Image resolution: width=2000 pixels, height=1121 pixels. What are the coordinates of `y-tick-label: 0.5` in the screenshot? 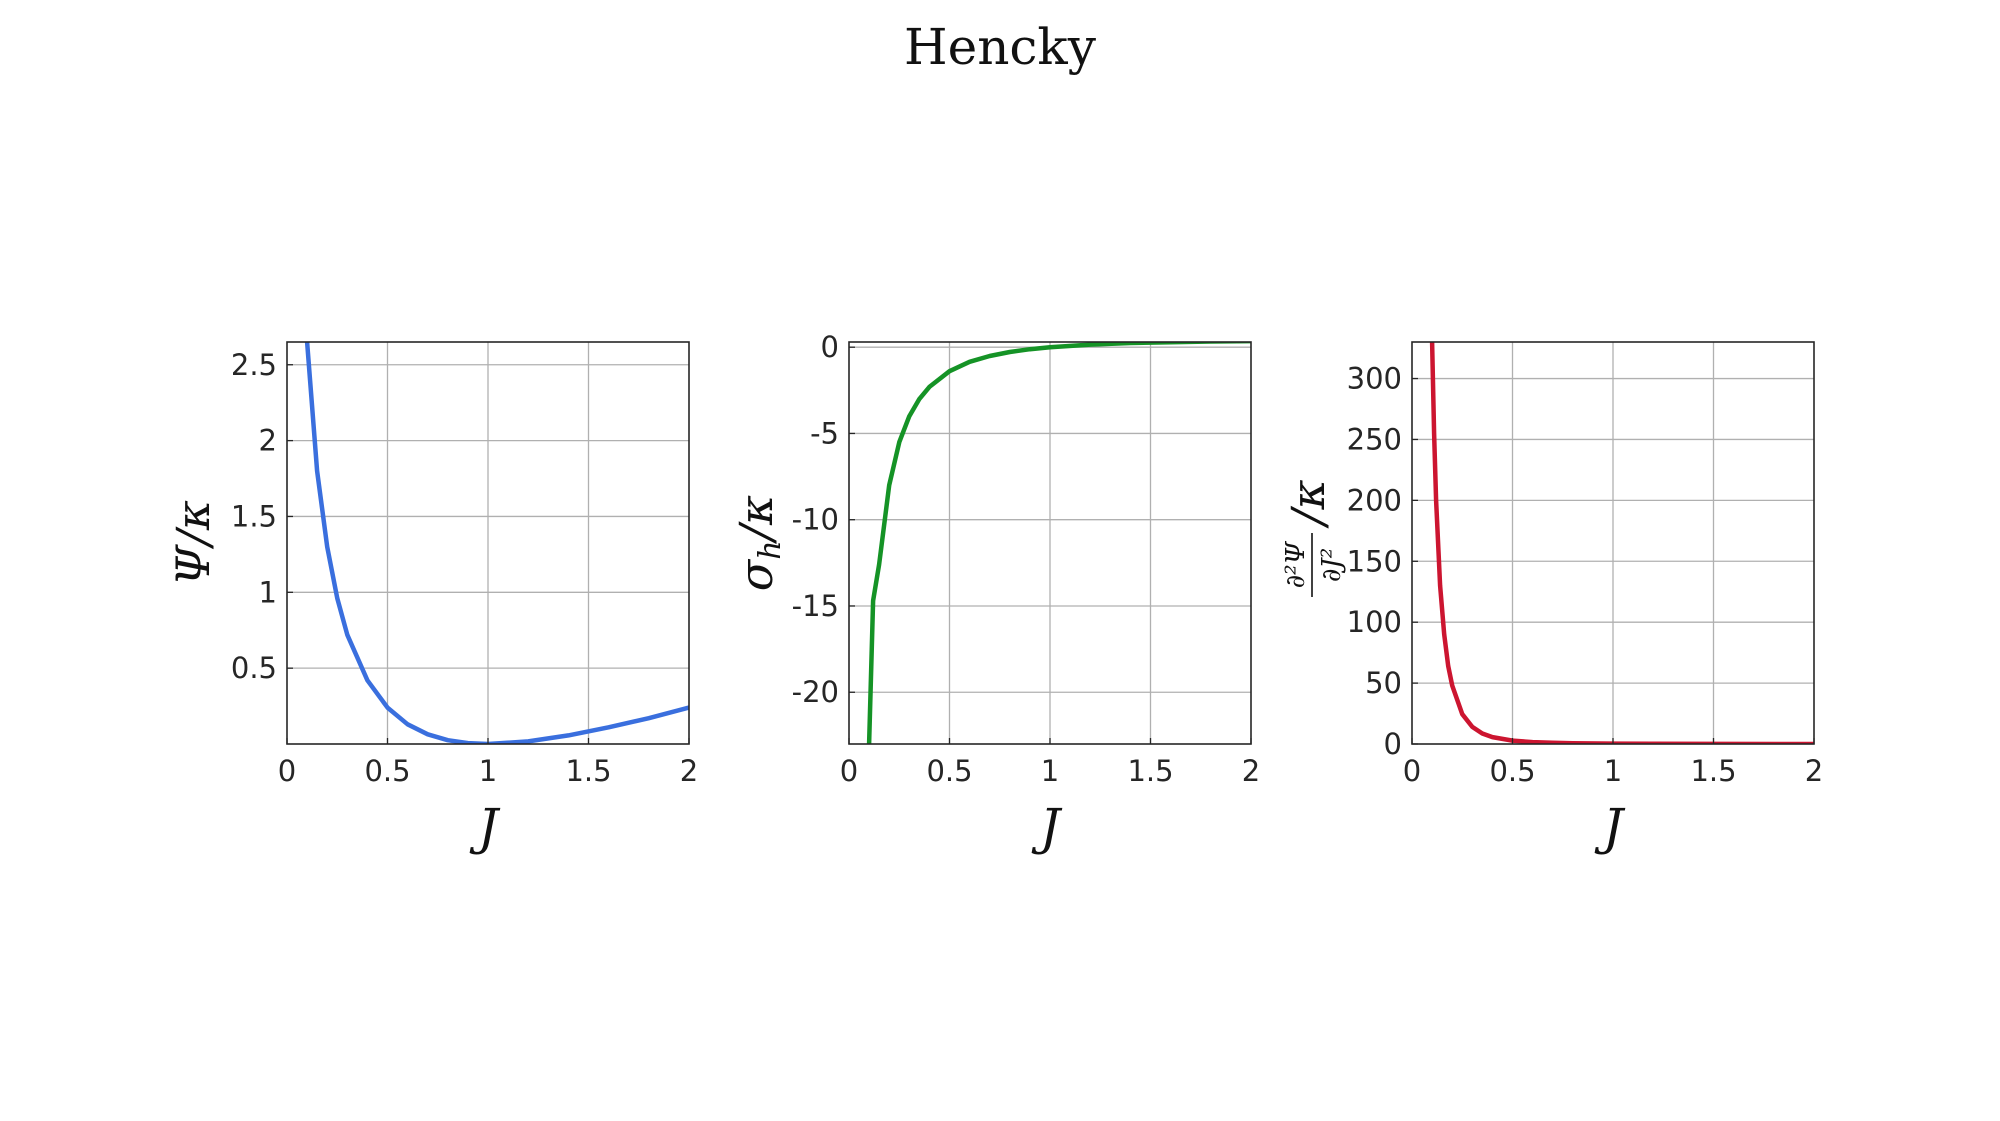 It's located at (254, 668).